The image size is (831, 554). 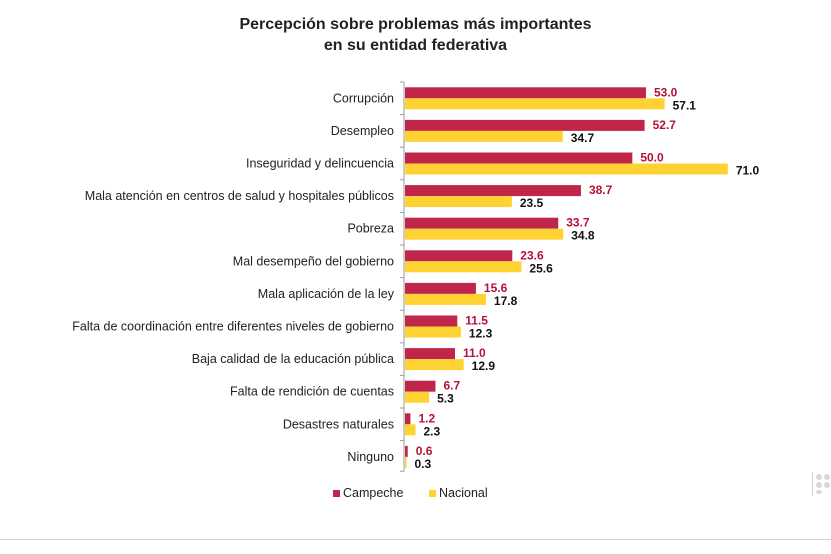 What do you see at coordinates (821, 484) in the screenshot?
I see `logo-icon` at bounding box center [821, 484].